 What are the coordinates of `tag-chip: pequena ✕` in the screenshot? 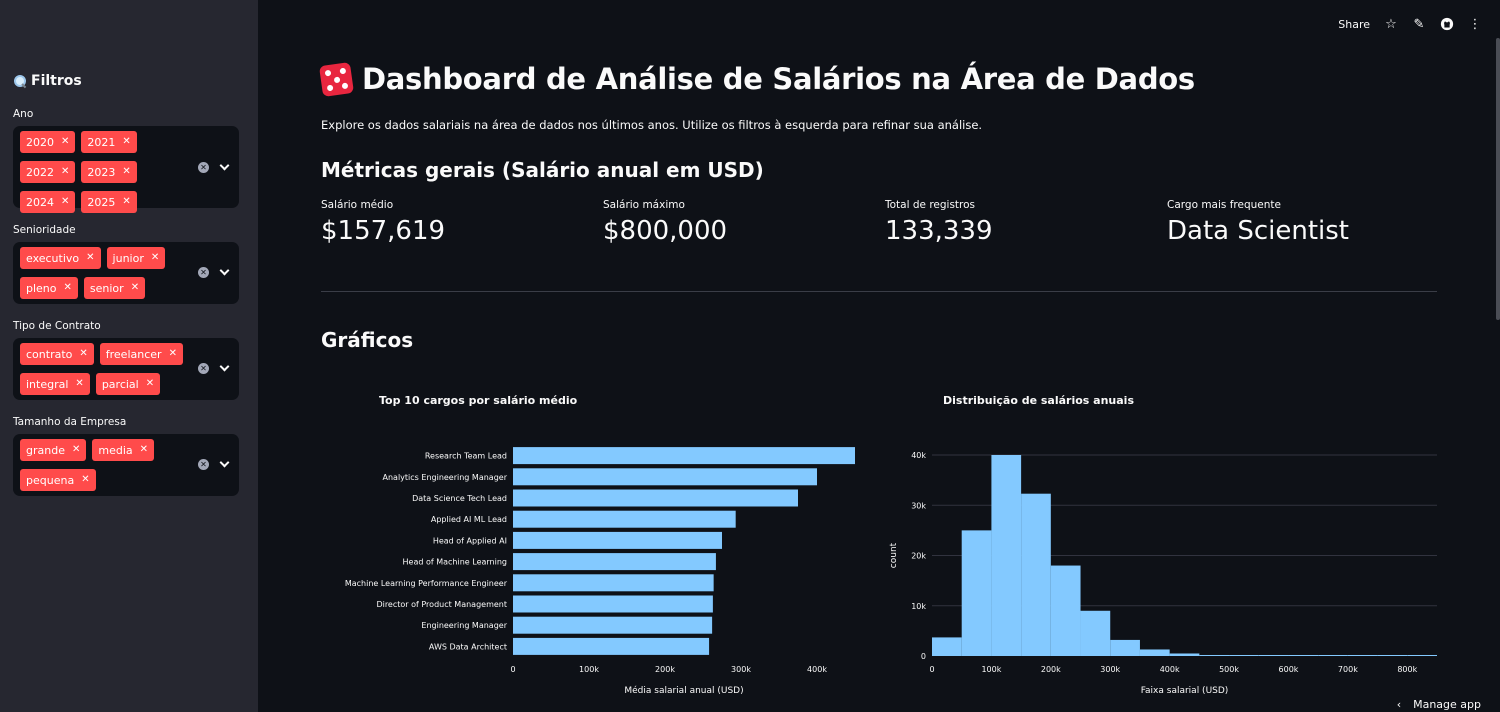 It's located at (58, 480).